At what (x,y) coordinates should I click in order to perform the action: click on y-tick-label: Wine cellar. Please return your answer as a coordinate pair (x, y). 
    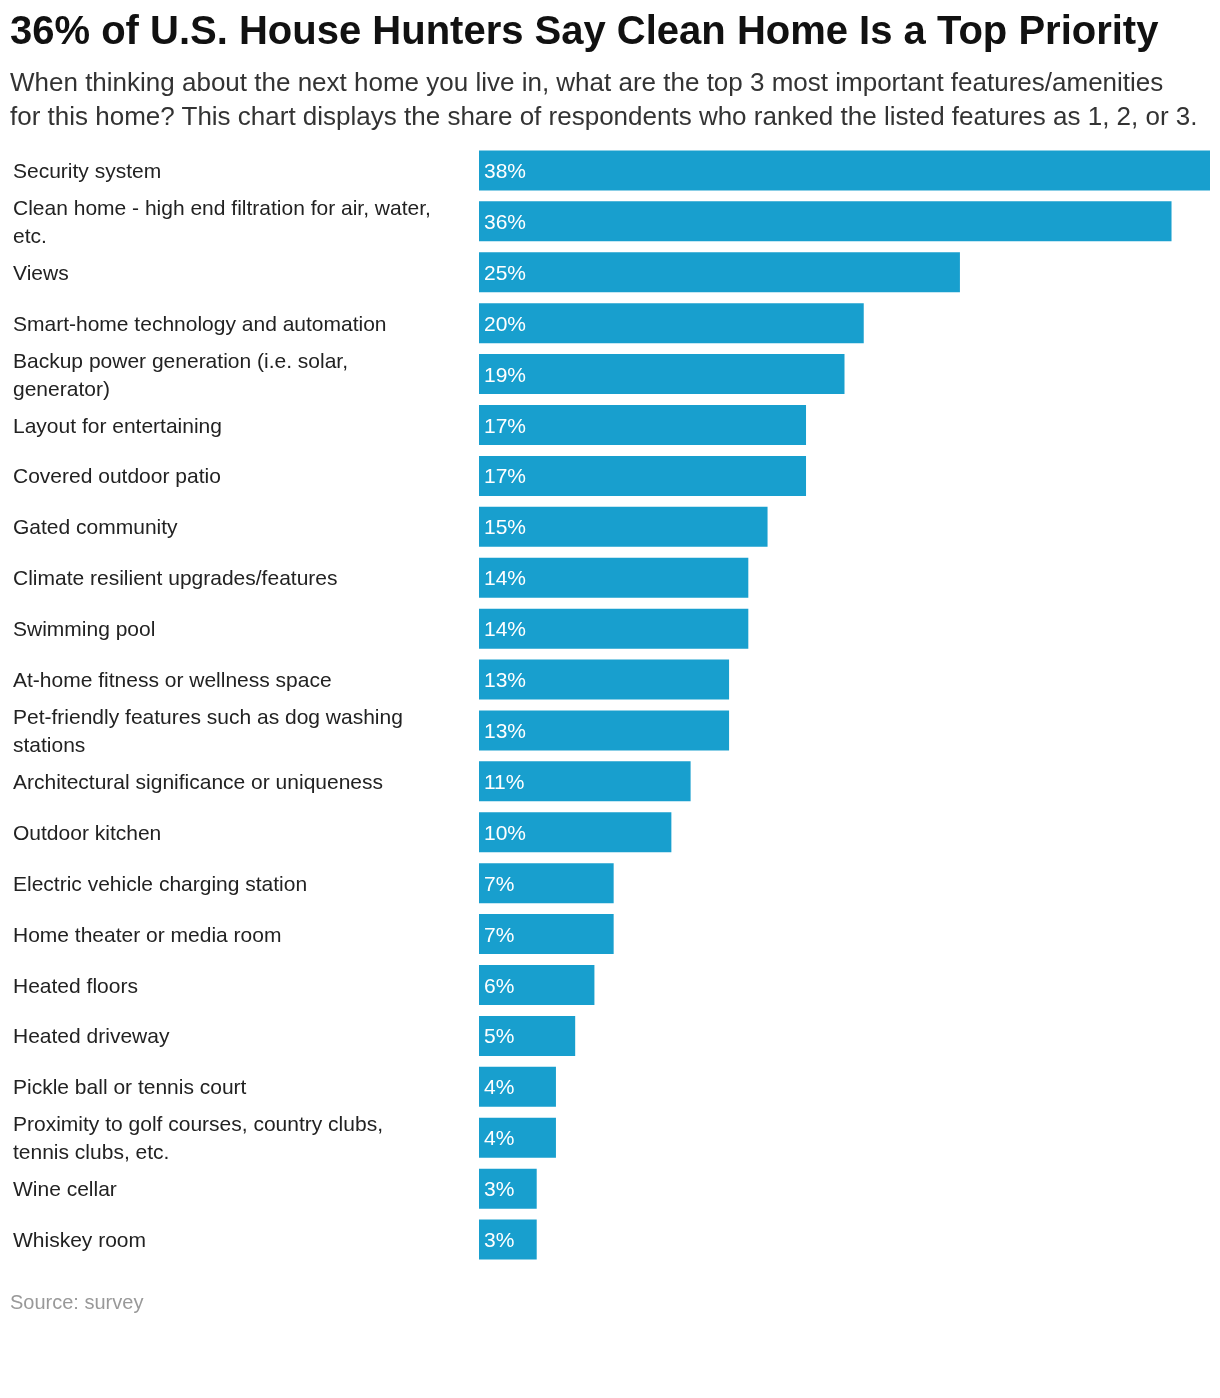
    Looking at the image, I should click on (65, 1189).